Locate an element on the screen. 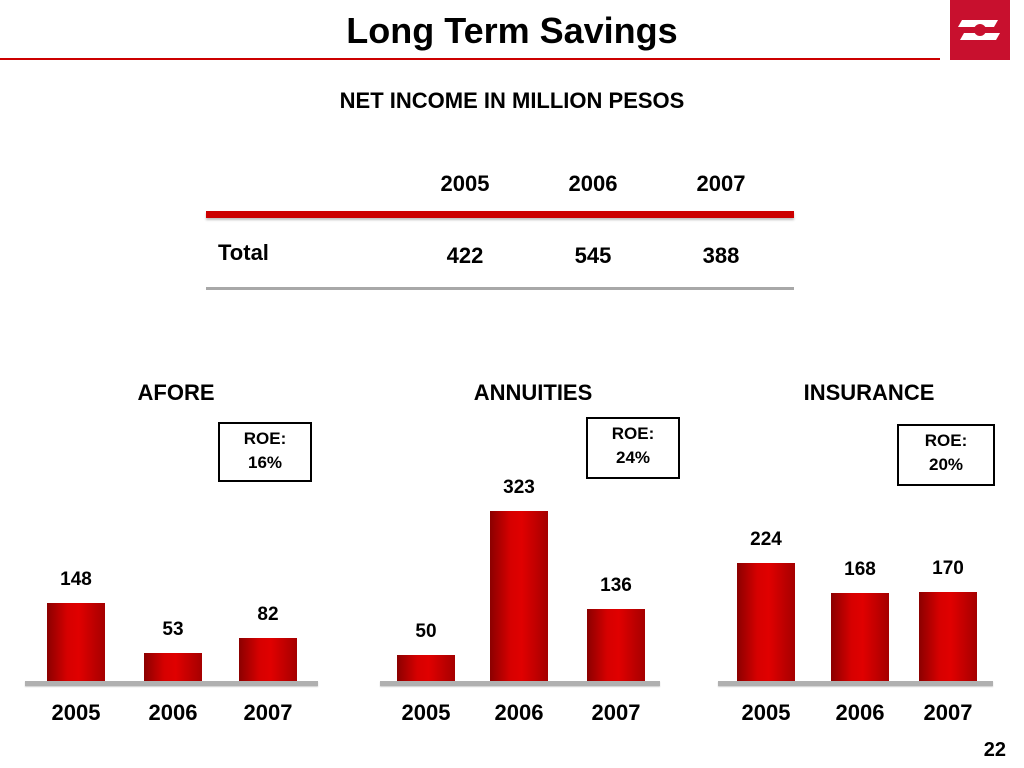 This screenshot has height=768, width=1024. table-bottom-rule is located at coordinates (500, 288).